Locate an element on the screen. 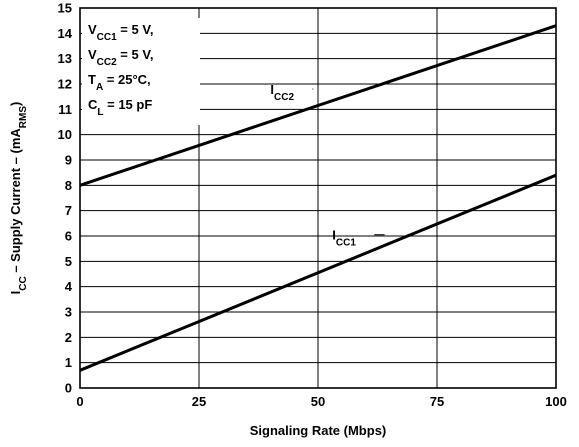  condition-line: VCC1 = 5 V, is located at coordinates (120, 32).